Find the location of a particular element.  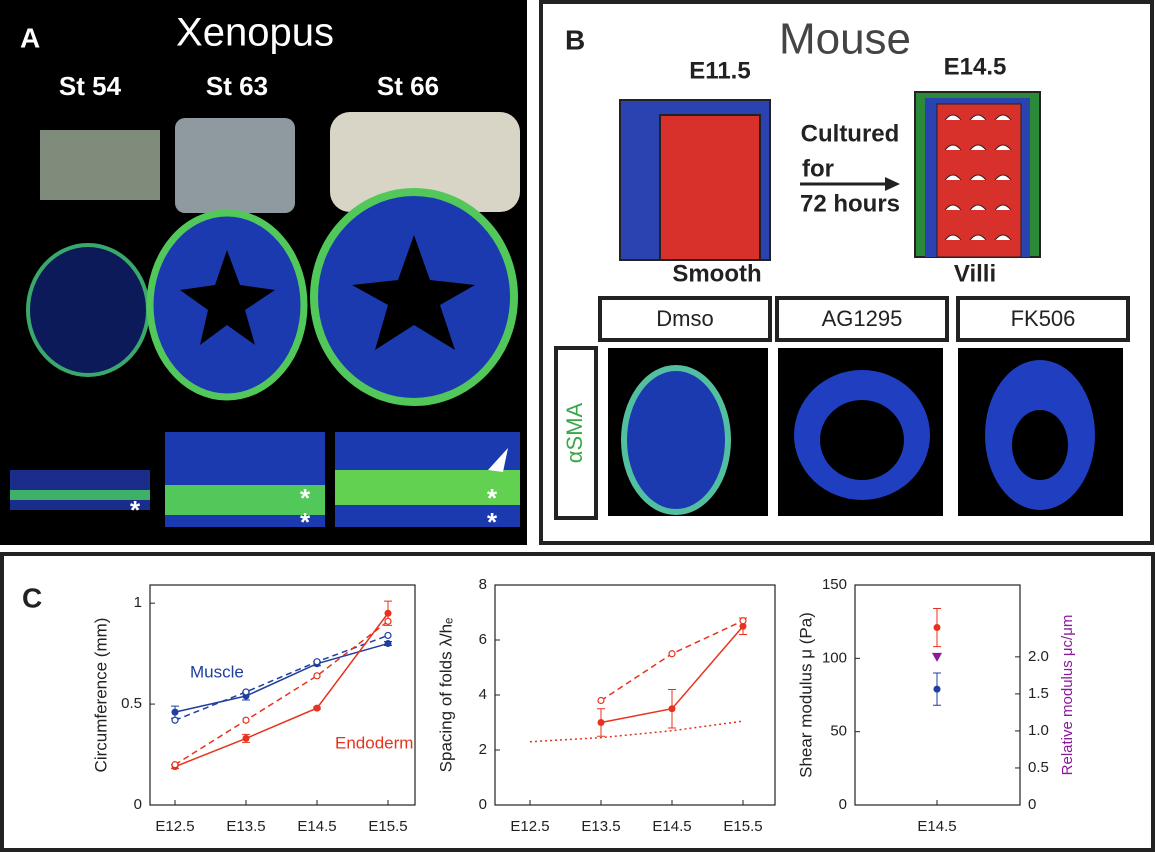

stage-label: St 66 is located at coordinates (408, 86).